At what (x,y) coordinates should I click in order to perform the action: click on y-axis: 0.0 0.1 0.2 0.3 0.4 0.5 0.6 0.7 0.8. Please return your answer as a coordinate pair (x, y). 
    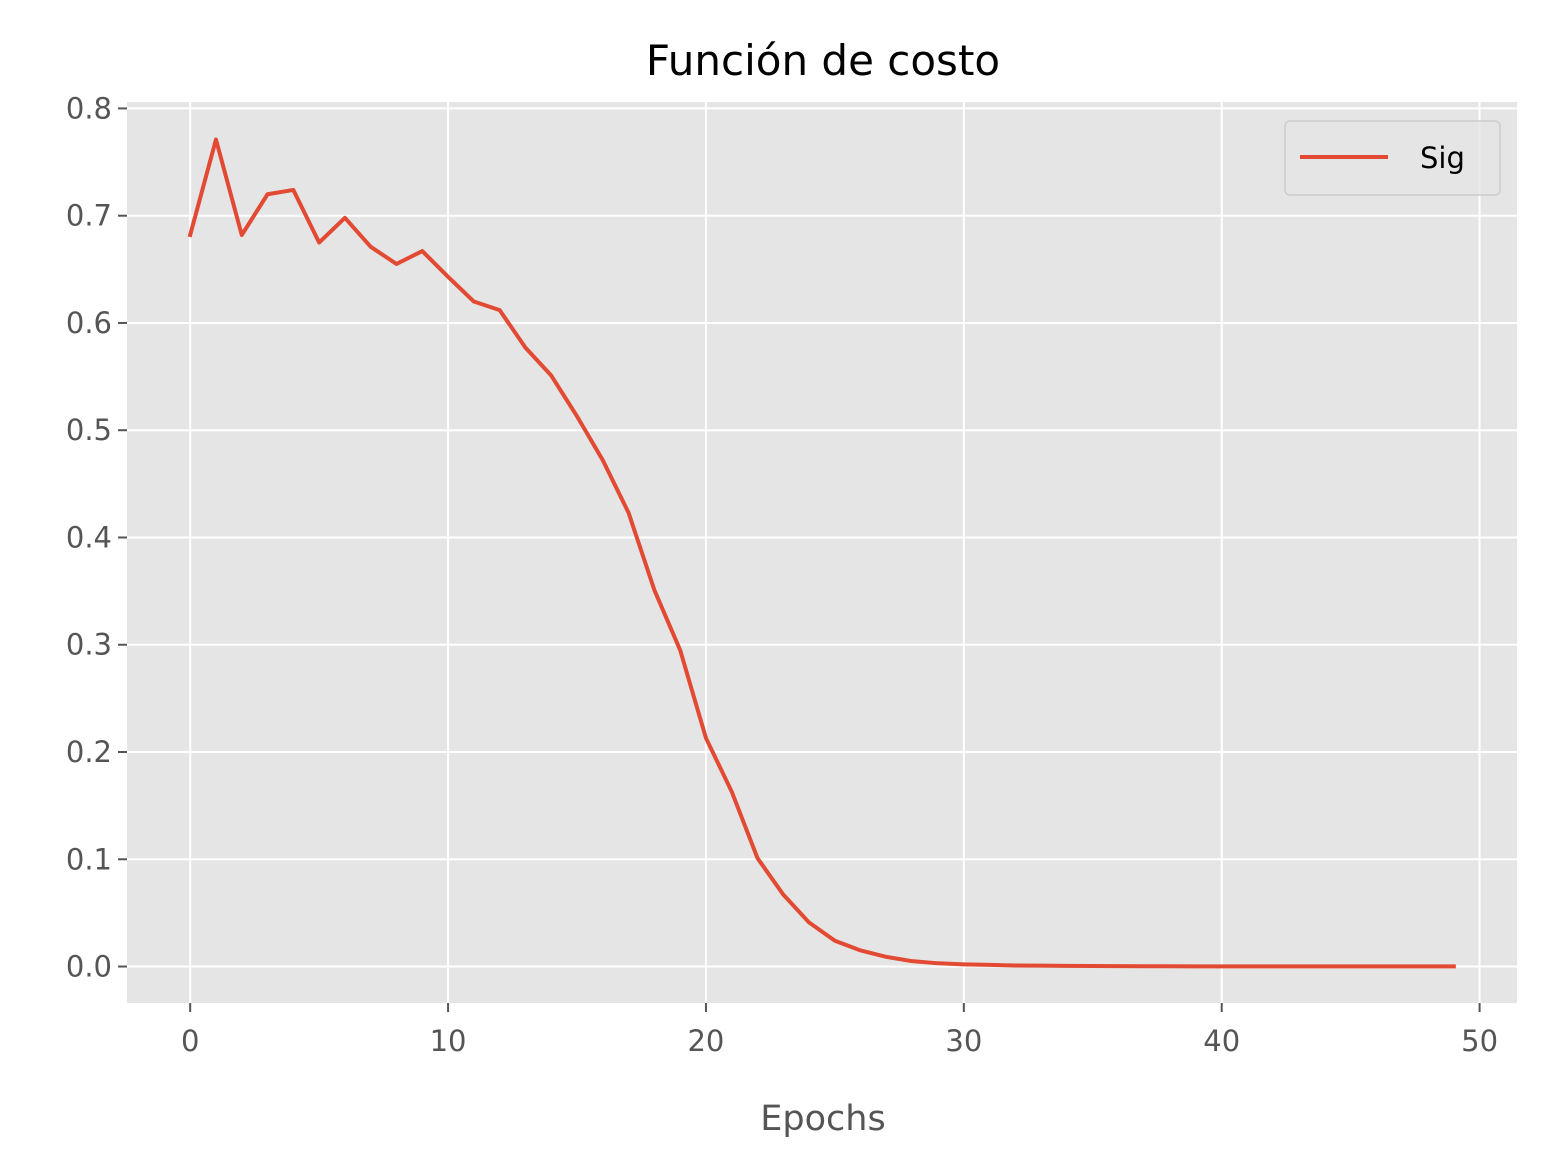
    Looking at the image, I should click on (96, 537).